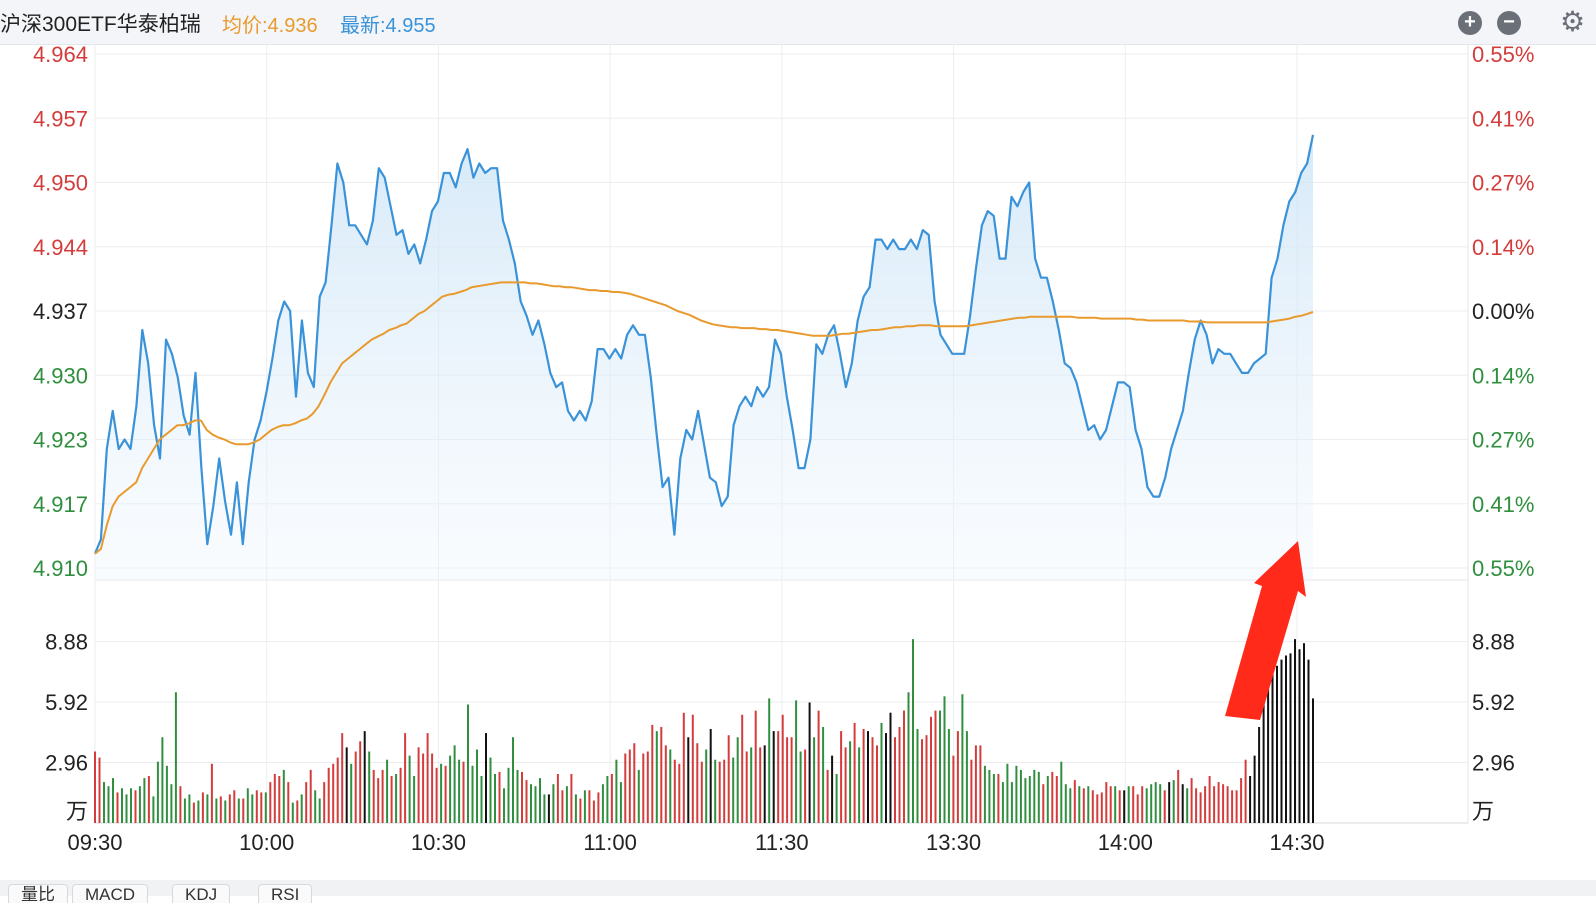 This screenshot has width=1596, height=905. What do you see at coordinates (201, 894) in the screenshot?
I see `tab-kdj: KDJ` at bounding box center [201, 894].